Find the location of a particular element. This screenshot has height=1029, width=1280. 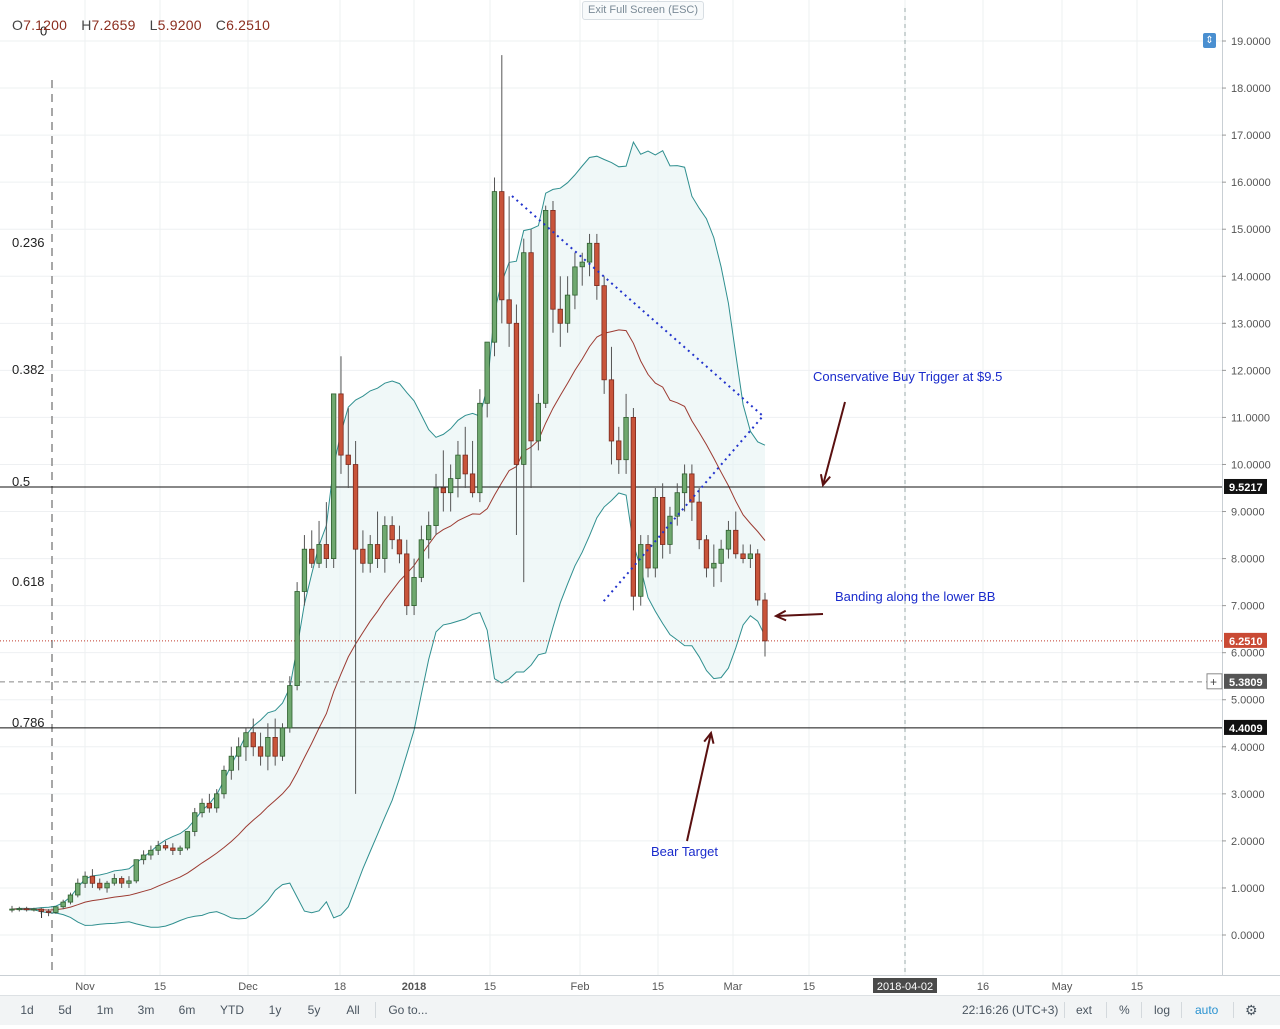

percent-scale-toggle: % is located at coordinates (1124, 1010).